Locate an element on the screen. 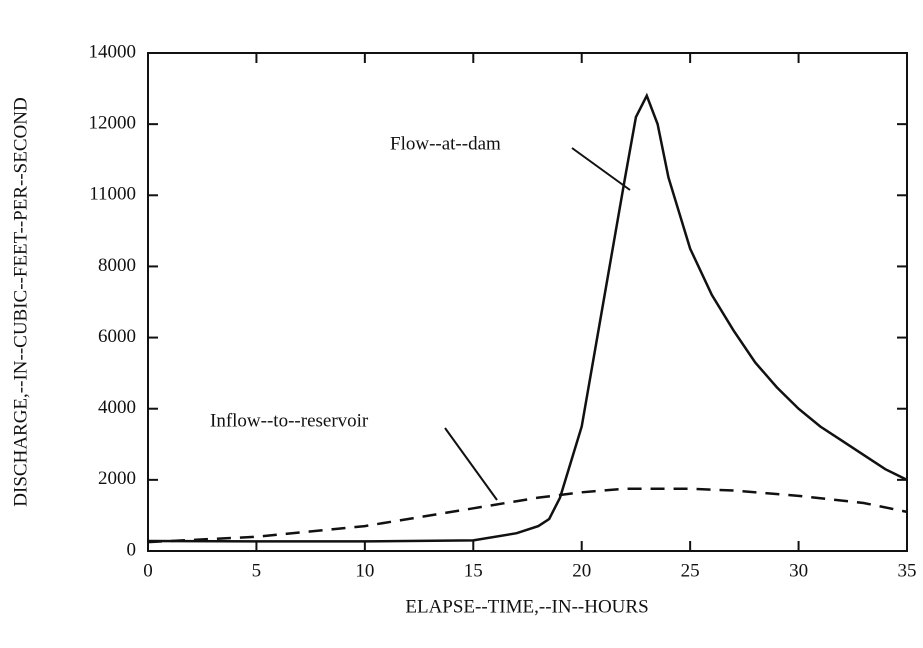 This screenshot has width=923, height=648. y-tick-label: 4000 is located at coordinates (117, 407).